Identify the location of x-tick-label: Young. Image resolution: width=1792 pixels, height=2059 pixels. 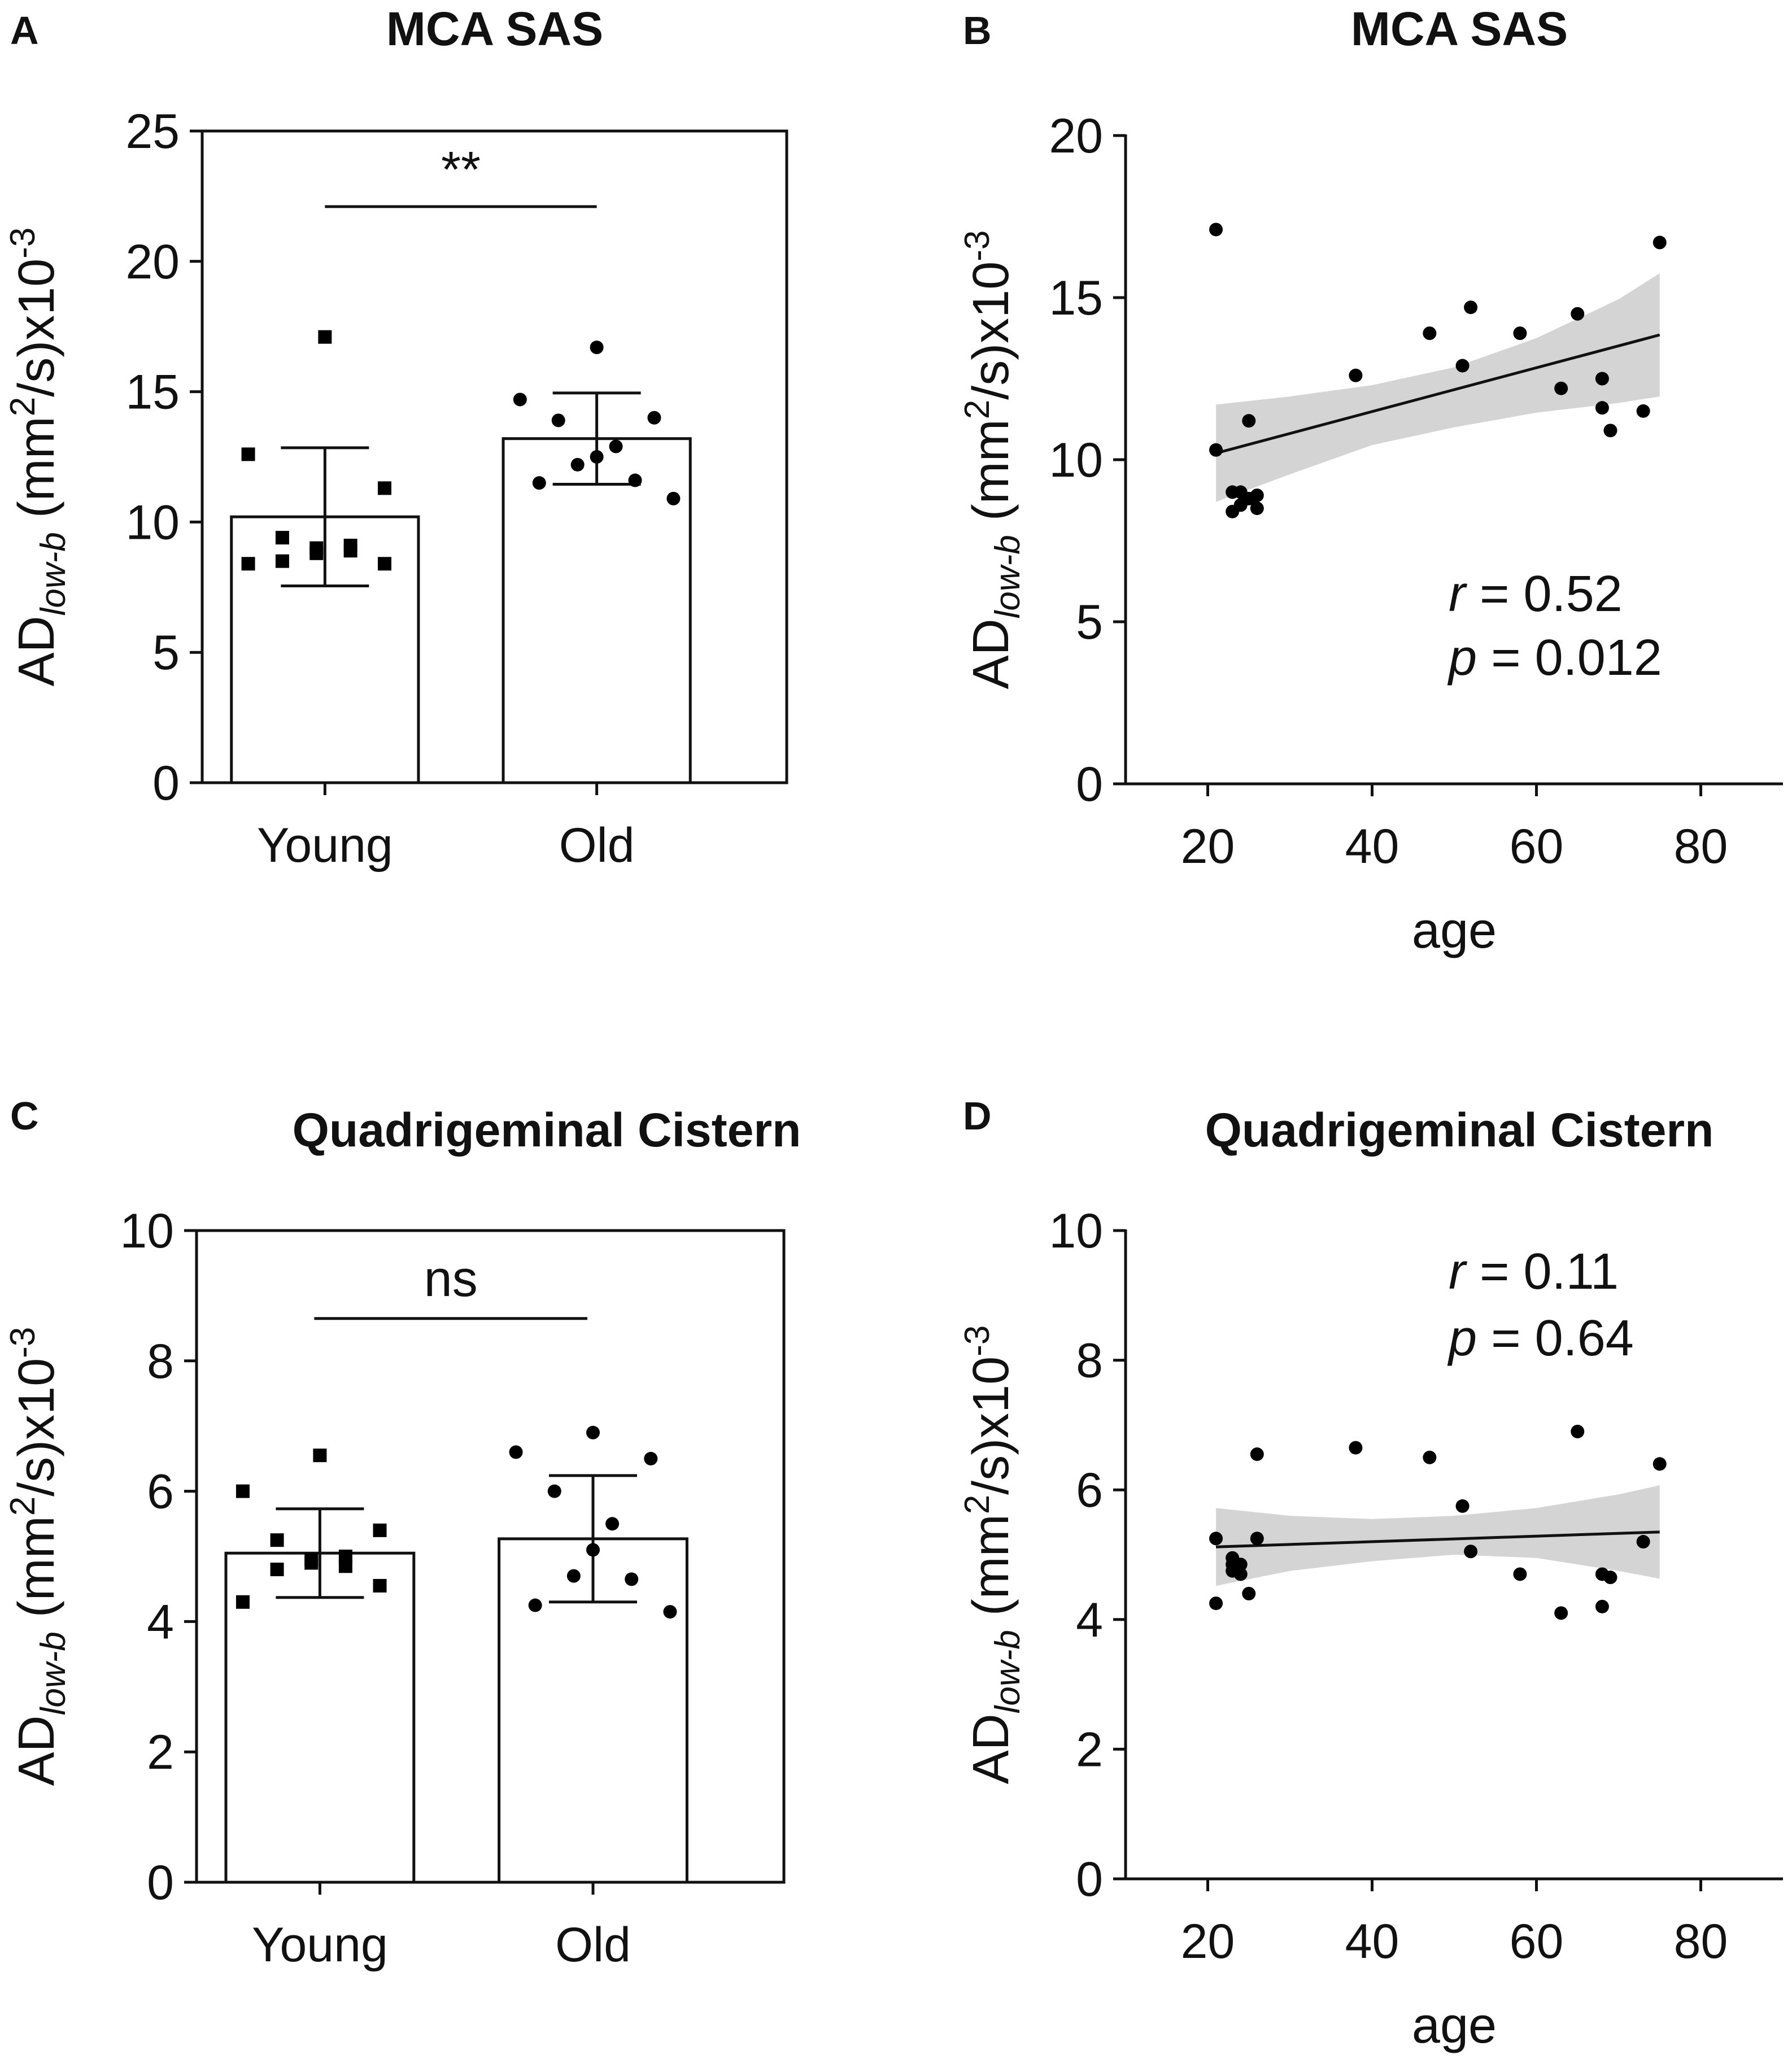
(325, 845).